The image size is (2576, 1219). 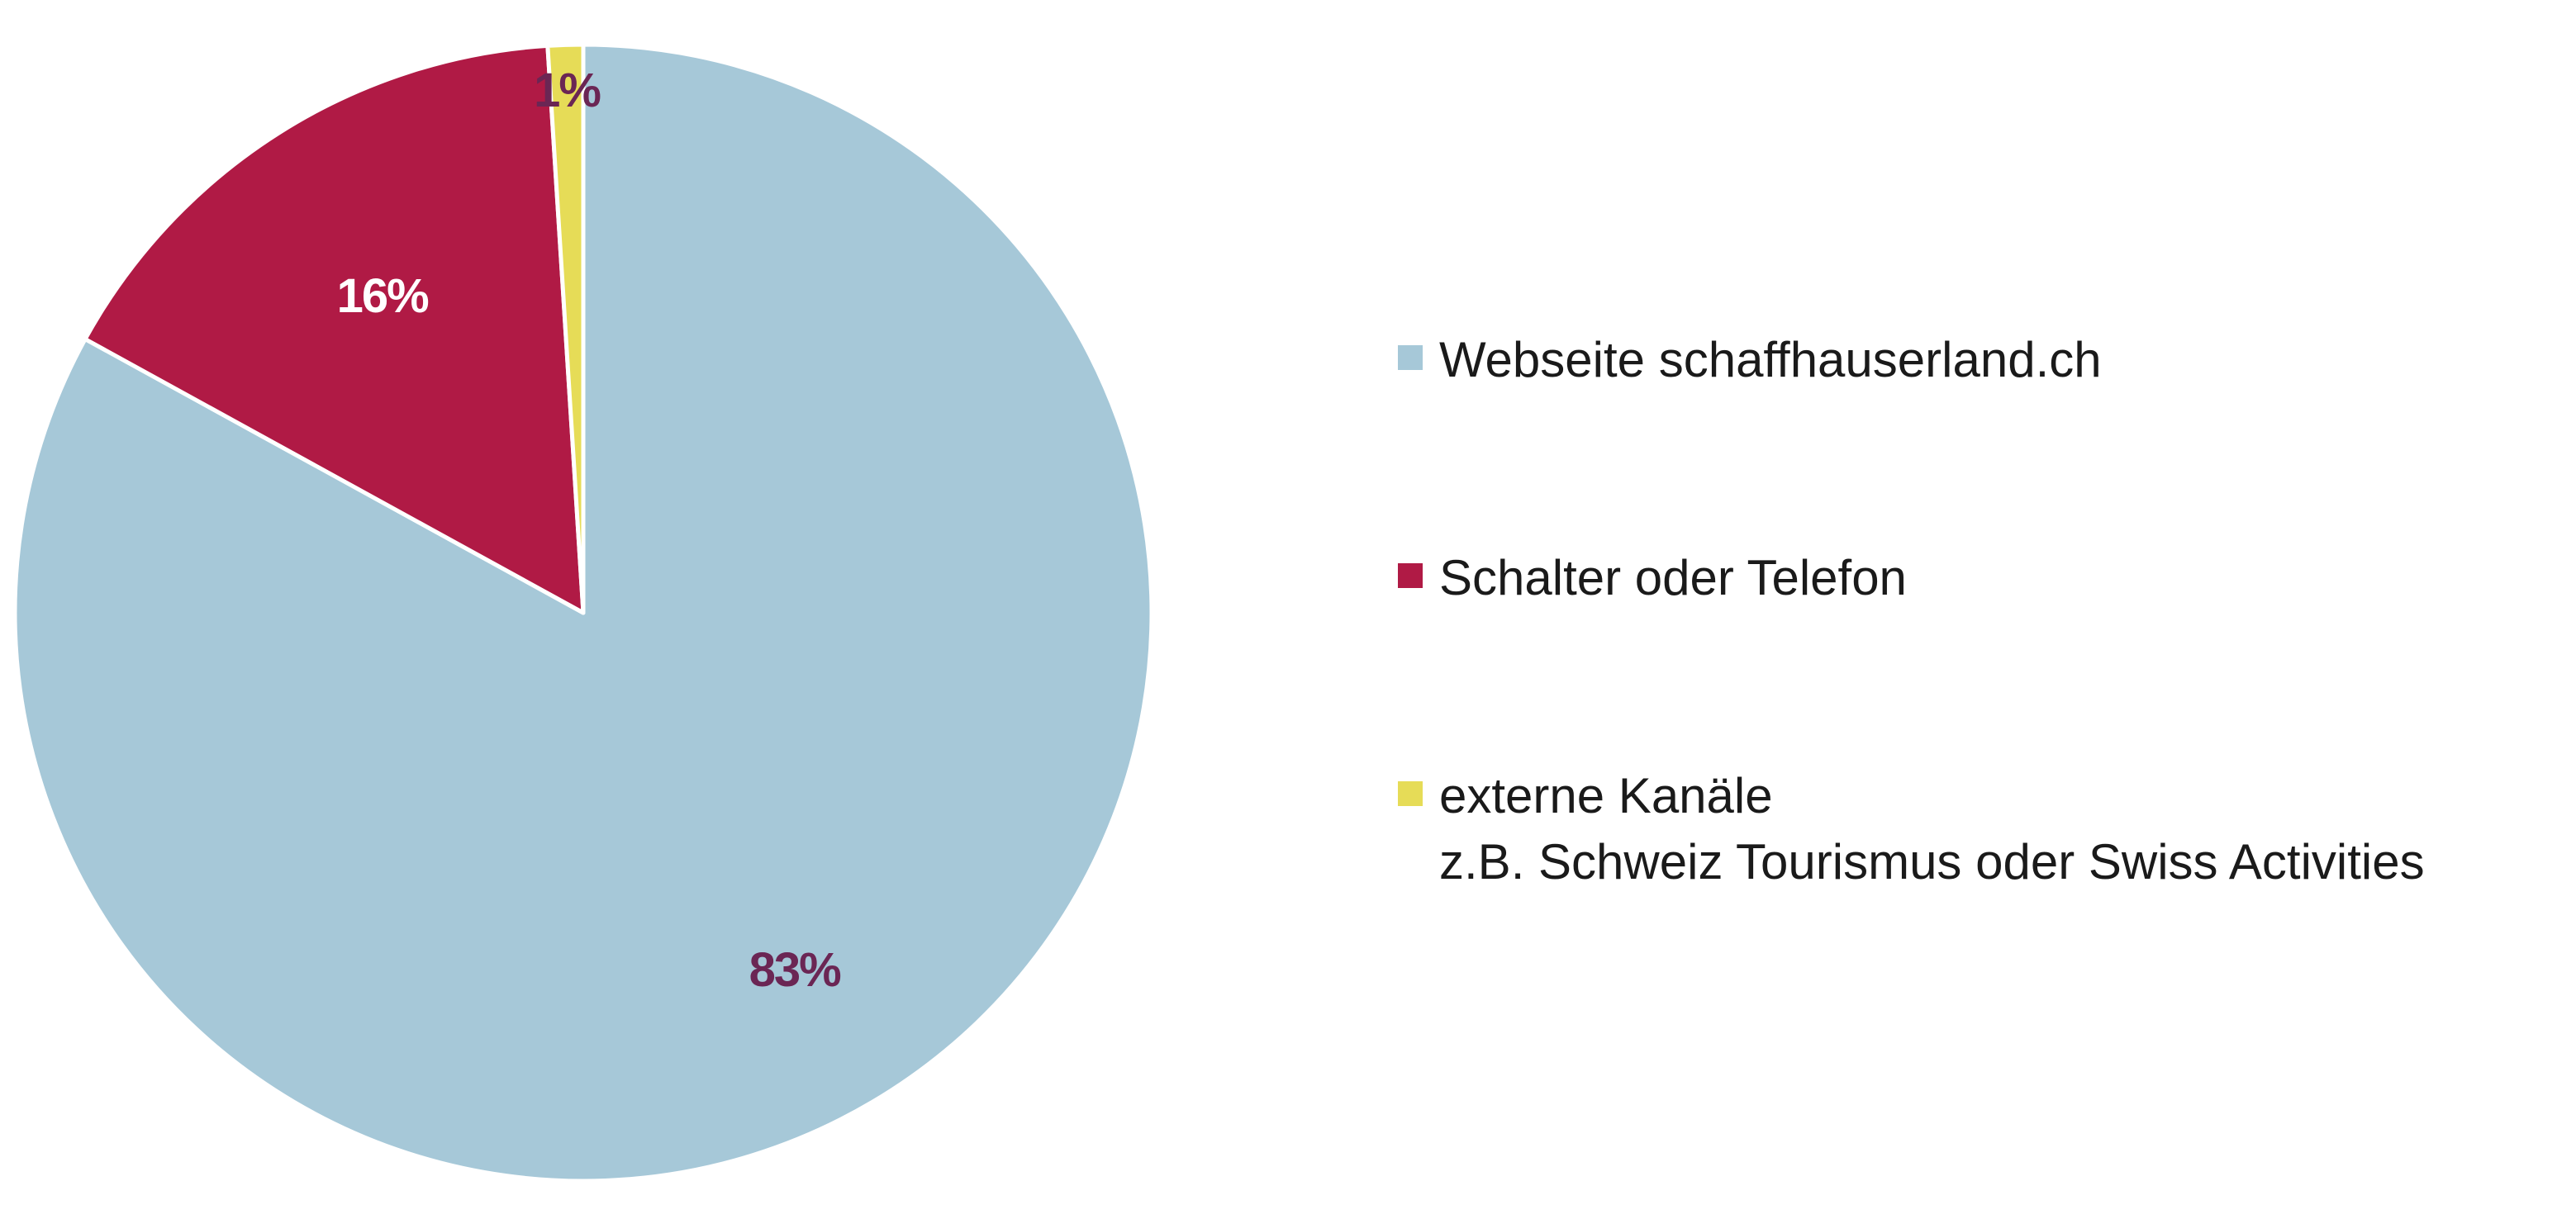 What do you see at coordinates (383, 296) in the screenshot?
I see `slice-label-schalter: 16%` at bounding box center [383, 296].